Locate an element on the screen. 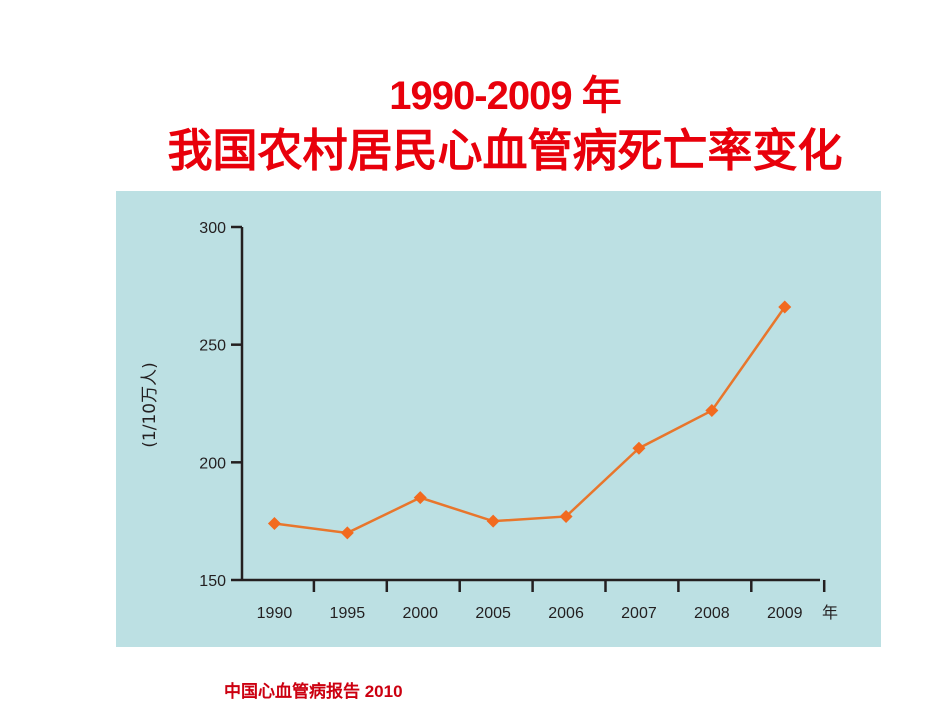 This screenshot has width=950, height=713. x-tick-label: 2005 is located at coordinates (493, 613).